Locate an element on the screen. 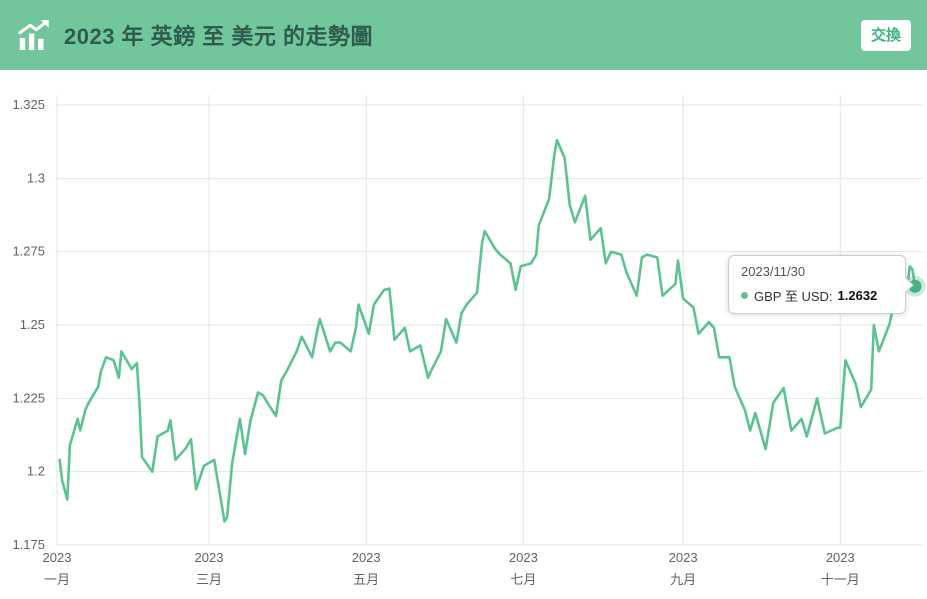 Image resolution: width=927 pixels, height=599 pixels. x-axis-month-label: 十一月 is located at coordinates (840, 579).